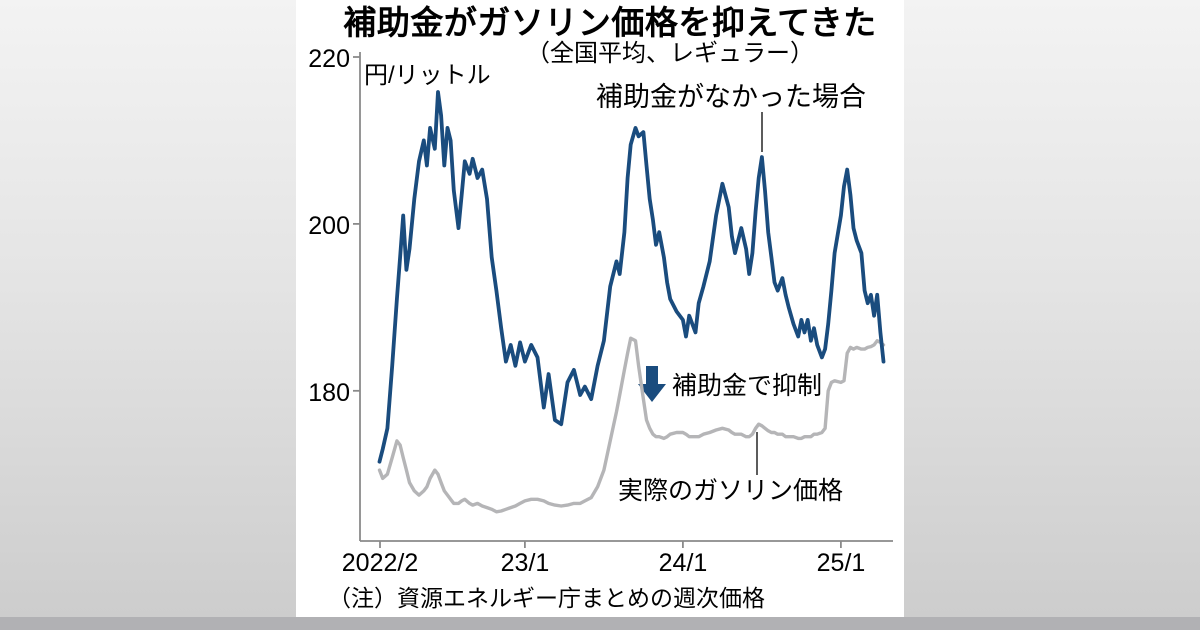  What do you see at coordinates (670, 53) in the screenshot?
I see `chart-subtitle: （全国平均、レギュラー）` at bounding box center [670, 53].